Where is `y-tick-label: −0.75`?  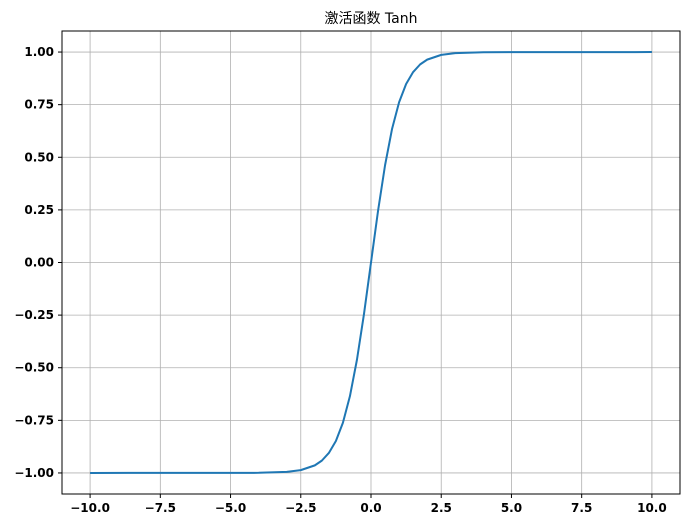 y-tick-label: −0.75 is located at coordinates (34, 420).